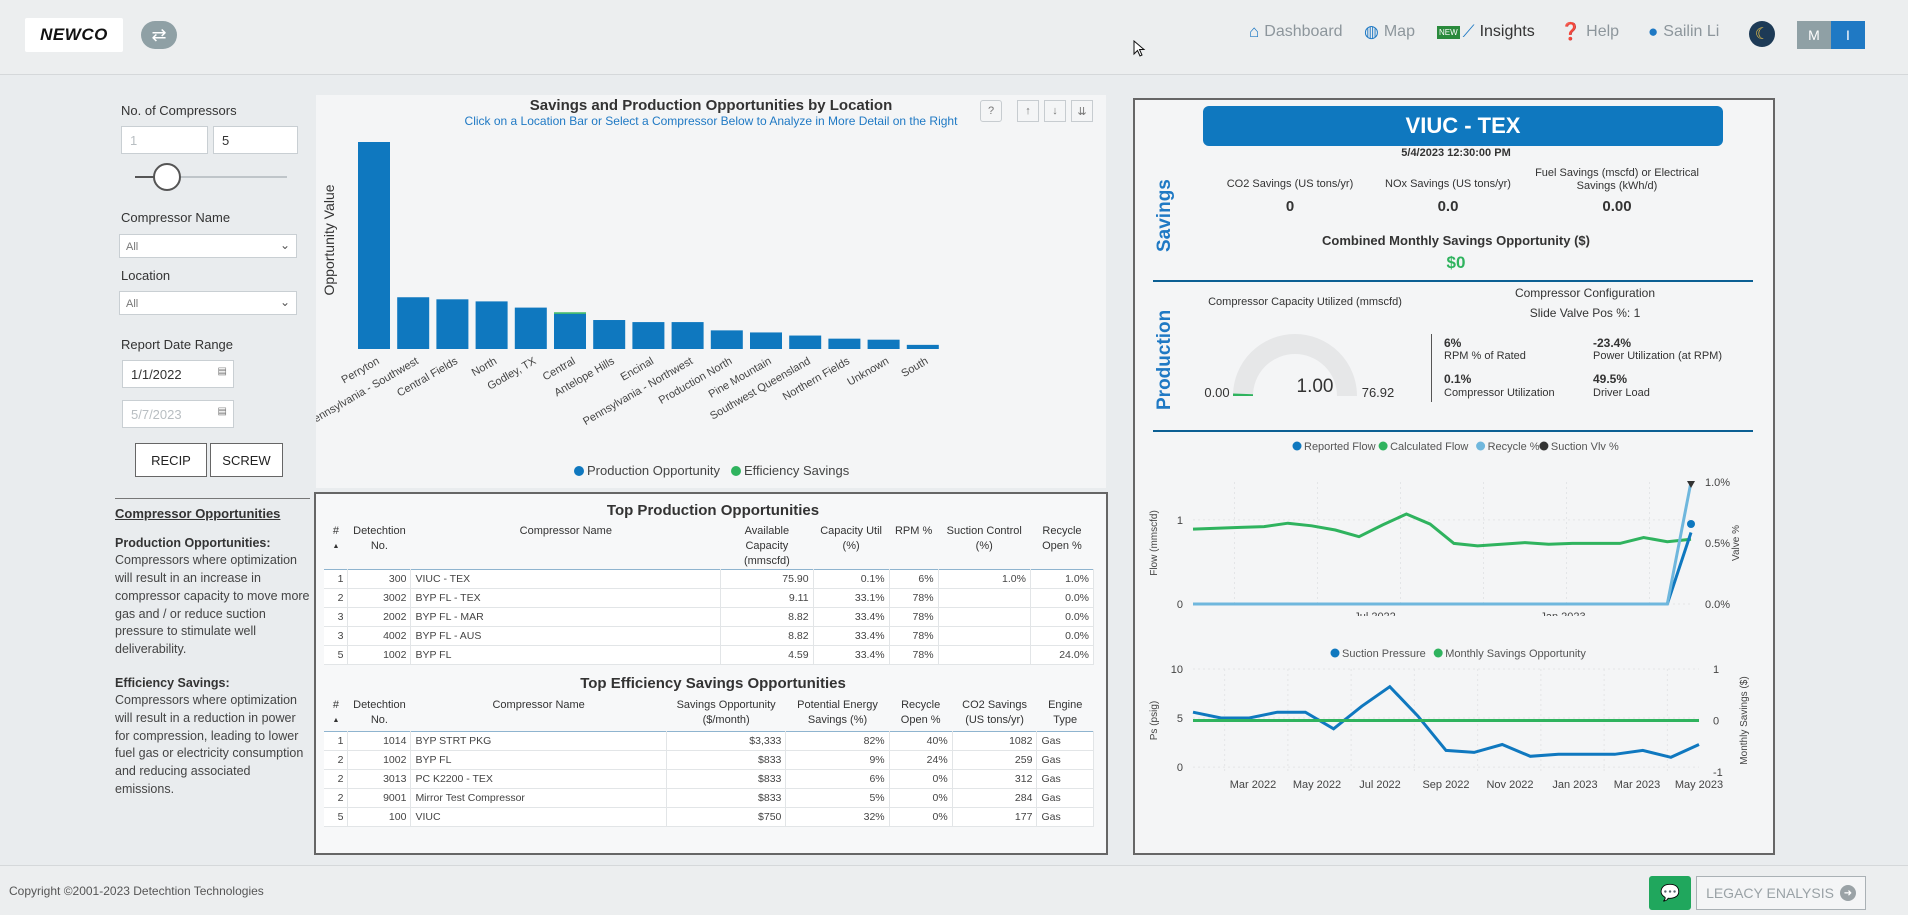 This screenshot has width=1908, height=915. I want to click on chat-icon: 💬, so click(1670, 893).